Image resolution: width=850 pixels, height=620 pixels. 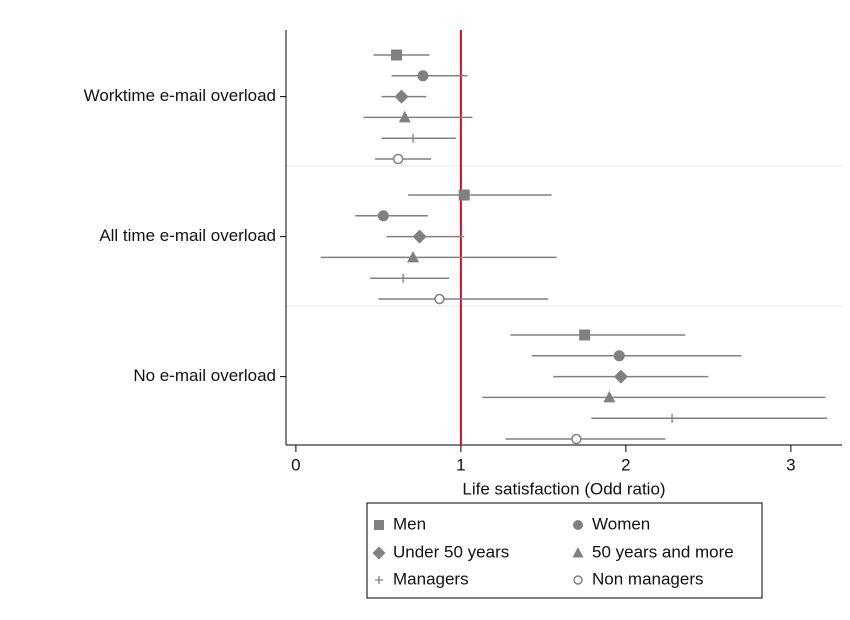 What do you see at coordinates (204, 375) in the screenshot?
I see `y-tick-label: No e-mail overload` at bounding box center [204, 375].